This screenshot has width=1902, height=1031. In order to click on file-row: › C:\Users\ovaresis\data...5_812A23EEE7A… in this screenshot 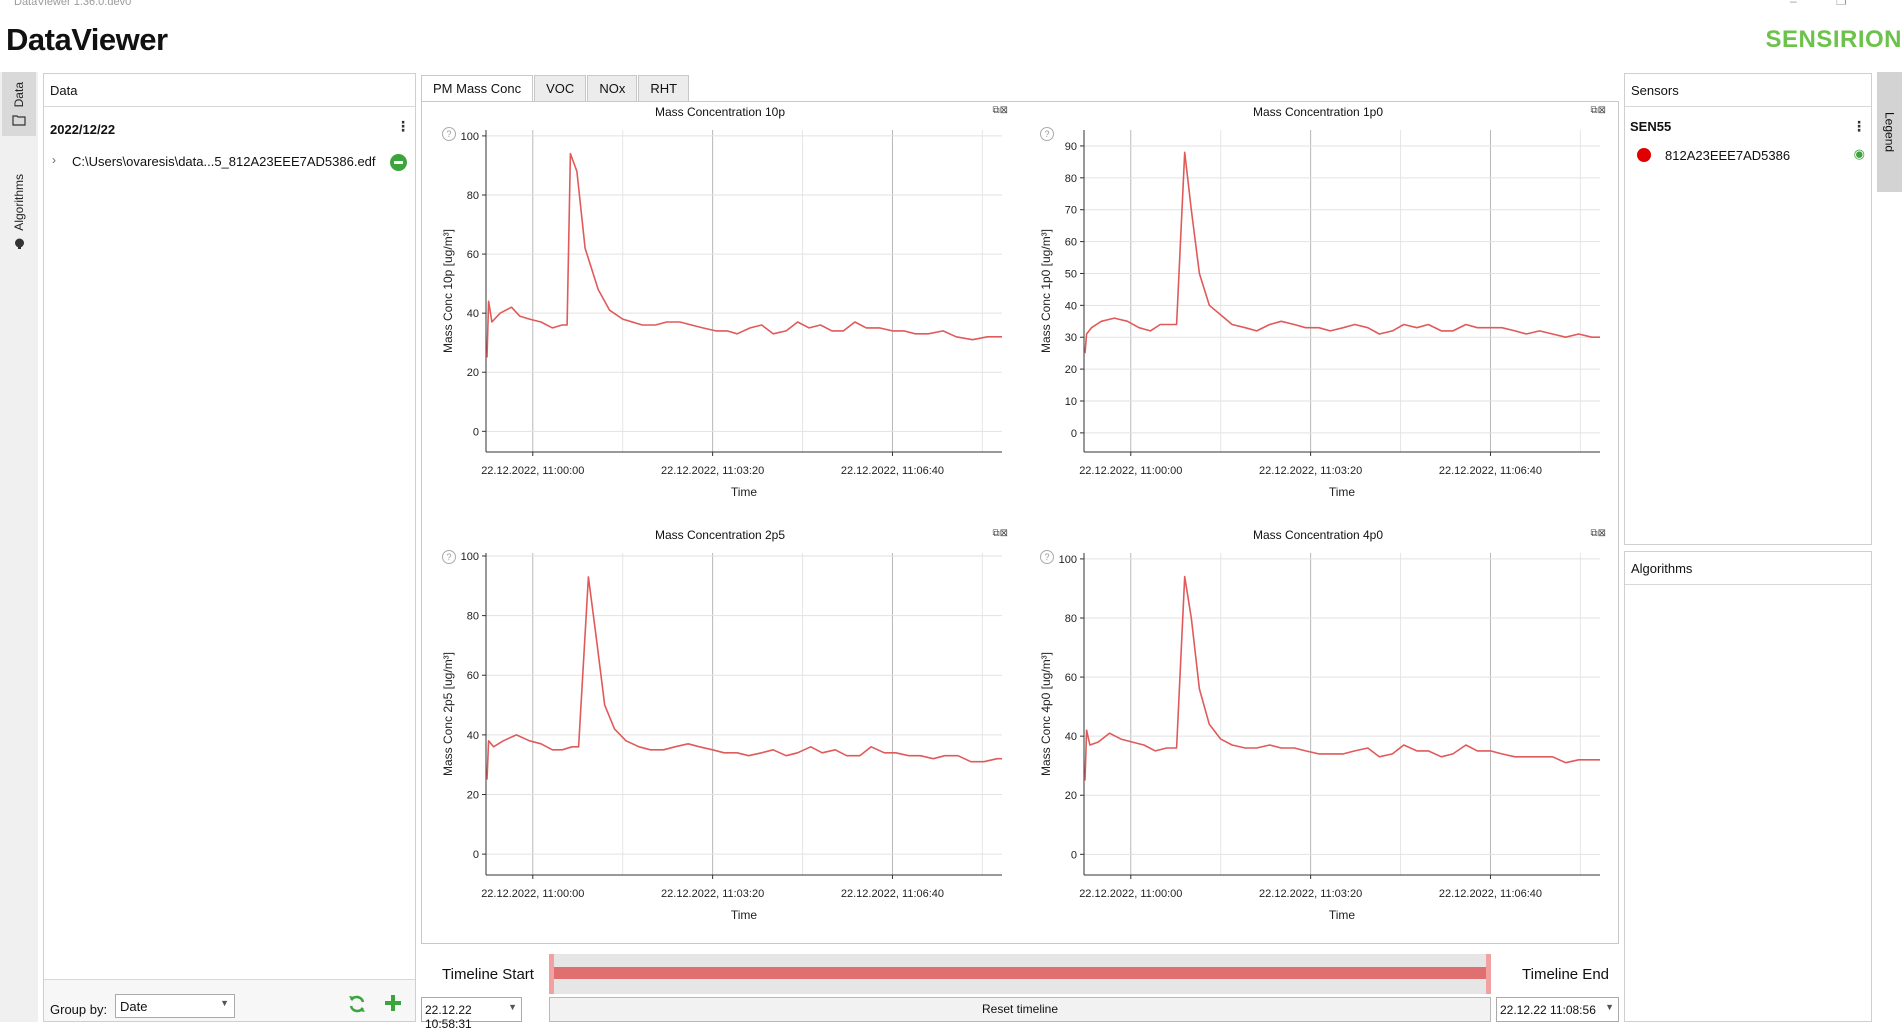, I will do `click(229, 163)`.